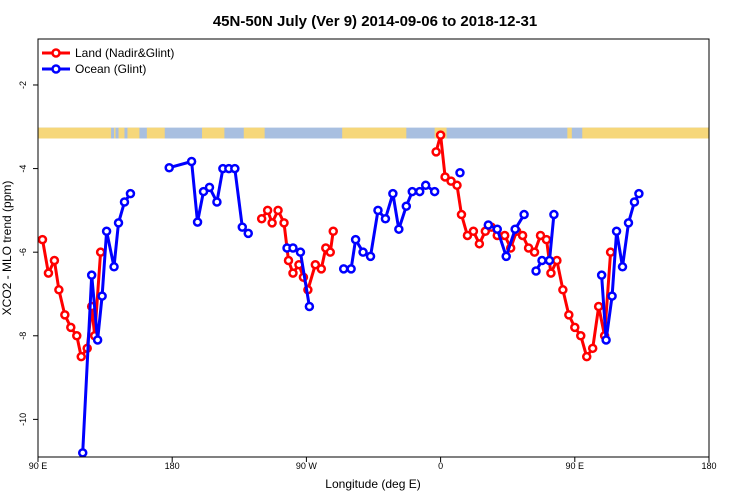 The image size is (750, 500). Describe the element at coordinates (23, 85) in the screenshot. I see `y-tick-label: -2` at that location.